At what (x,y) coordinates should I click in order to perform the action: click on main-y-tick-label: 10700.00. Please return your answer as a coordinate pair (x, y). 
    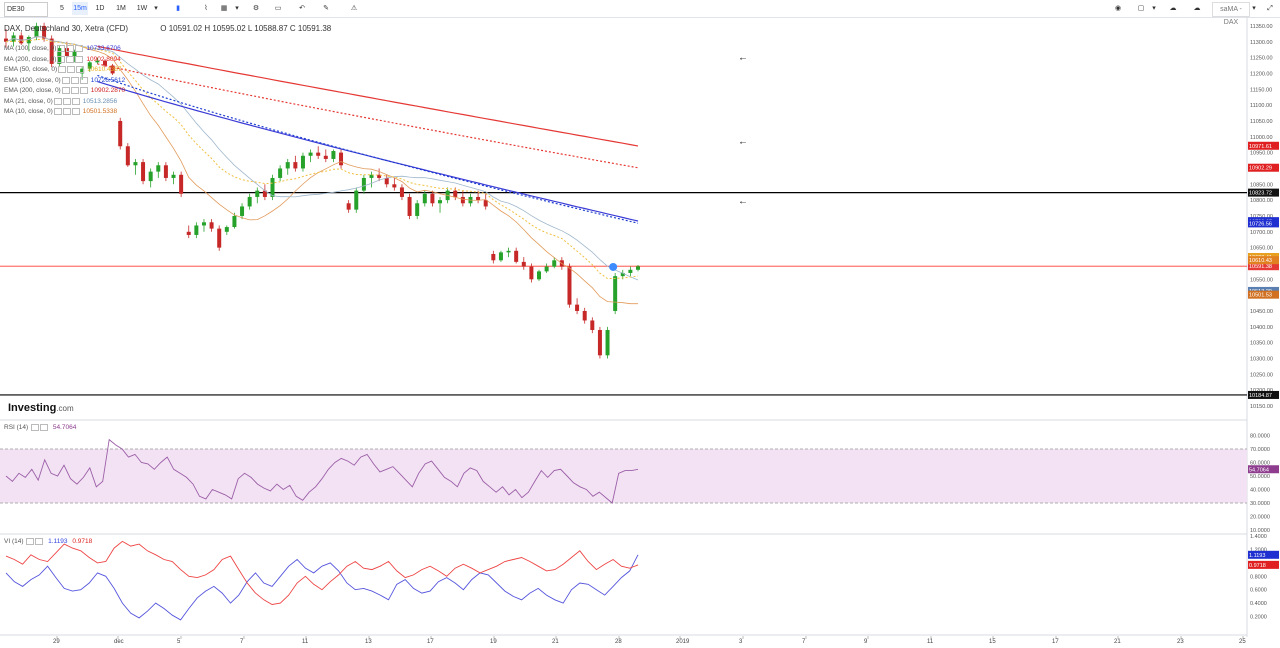
    Looking at the image, I should click on (1261, 233).